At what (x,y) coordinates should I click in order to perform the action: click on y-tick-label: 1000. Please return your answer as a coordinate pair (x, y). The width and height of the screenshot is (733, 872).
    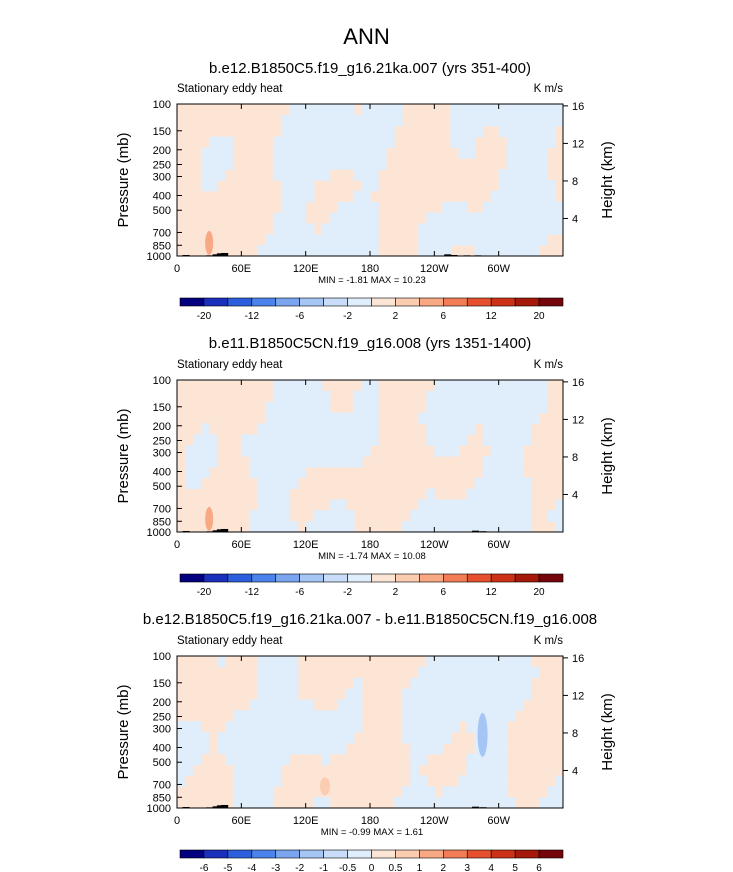
    Looking at the image, I should click on (159, 257).